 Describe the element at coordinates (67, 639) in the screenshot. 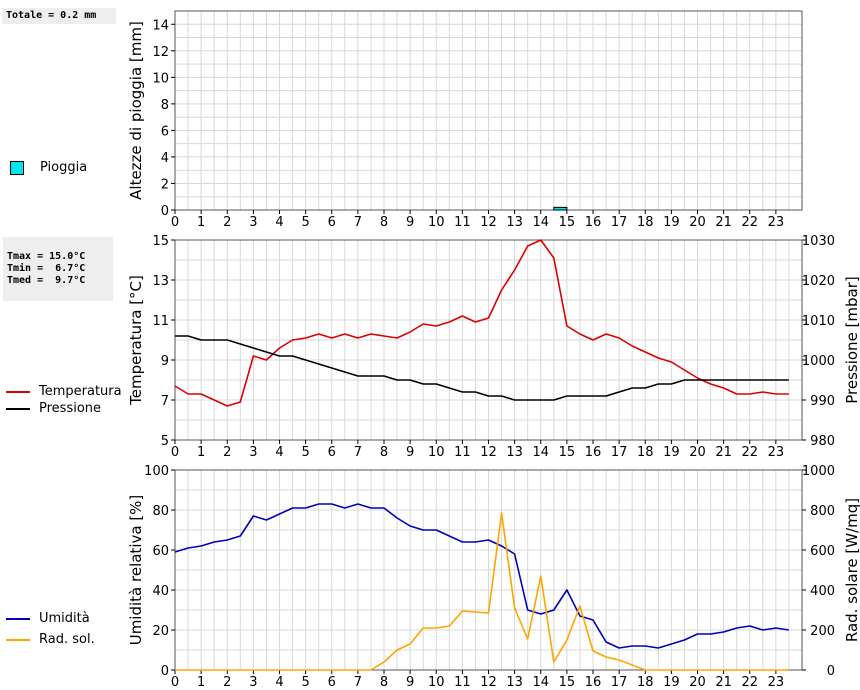

I see `legend-label-rad-sol: Rad. sol.` at that location.